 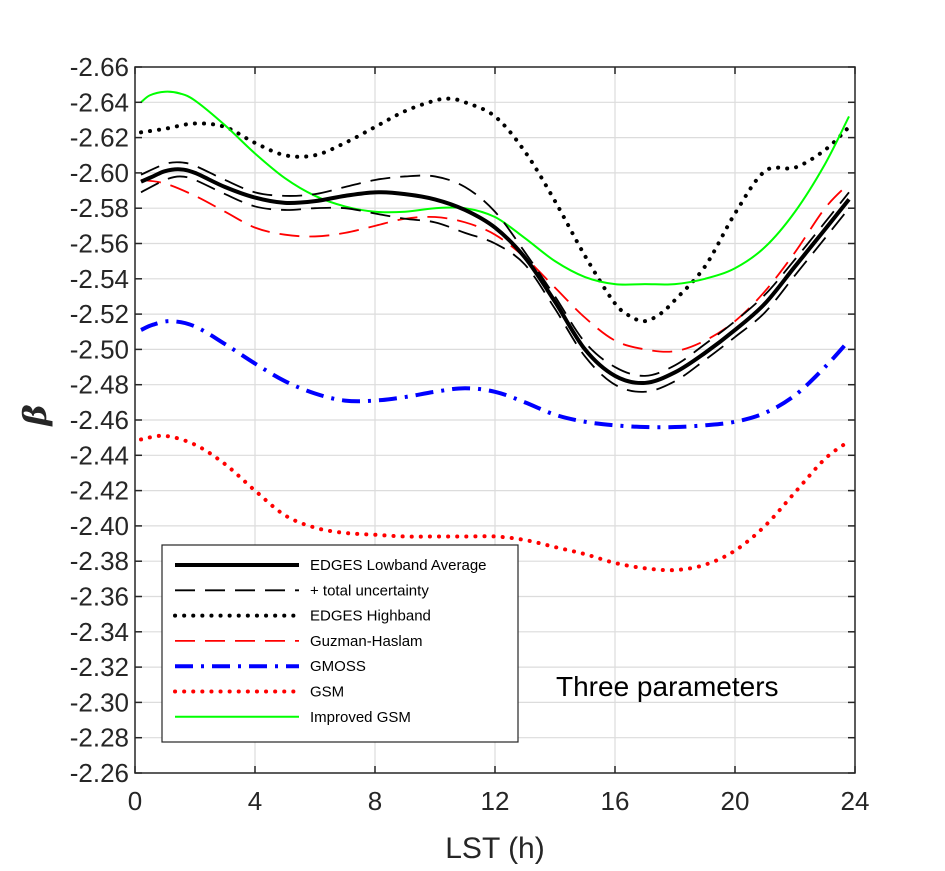 What do you see at coordinates (302, 590) in the screenshot?
I see `legend-item-total-uncertainty: + total uncertainty` at bounding box center [302, 590].